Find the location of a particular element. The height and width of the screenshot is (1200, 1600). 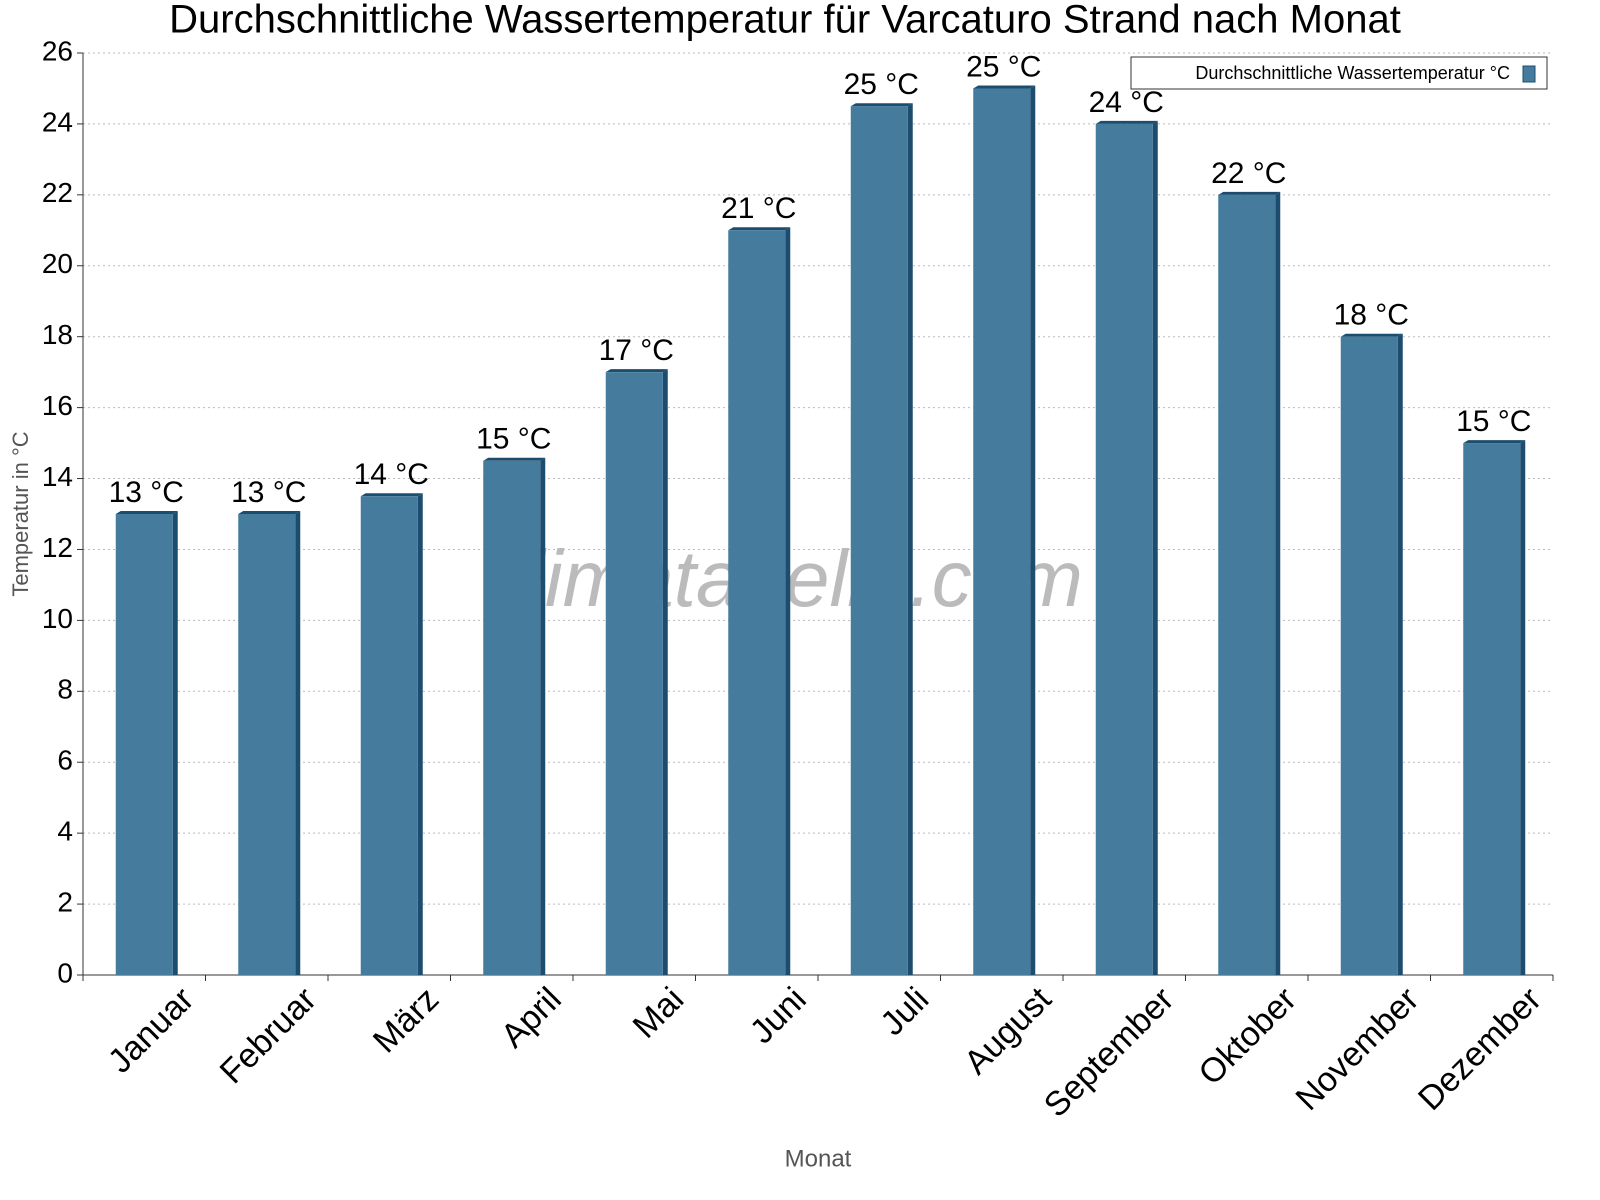

y-tick-label: 8 is located at coordinates (65, 689).